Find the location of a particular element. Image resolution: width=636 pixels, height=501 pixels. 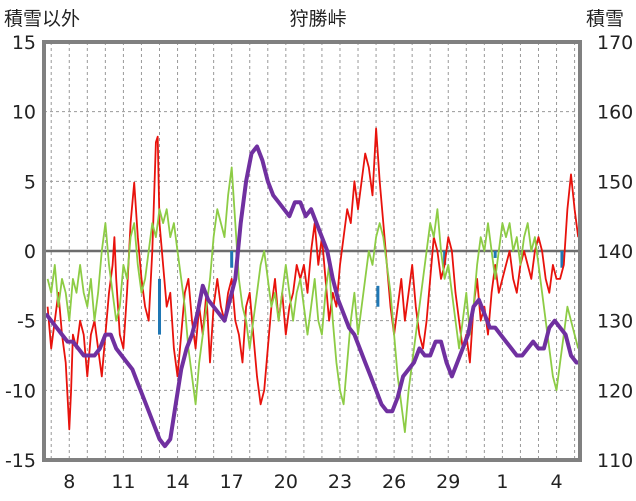

x-tick-label: 8 is located at coordinates (69, 482).